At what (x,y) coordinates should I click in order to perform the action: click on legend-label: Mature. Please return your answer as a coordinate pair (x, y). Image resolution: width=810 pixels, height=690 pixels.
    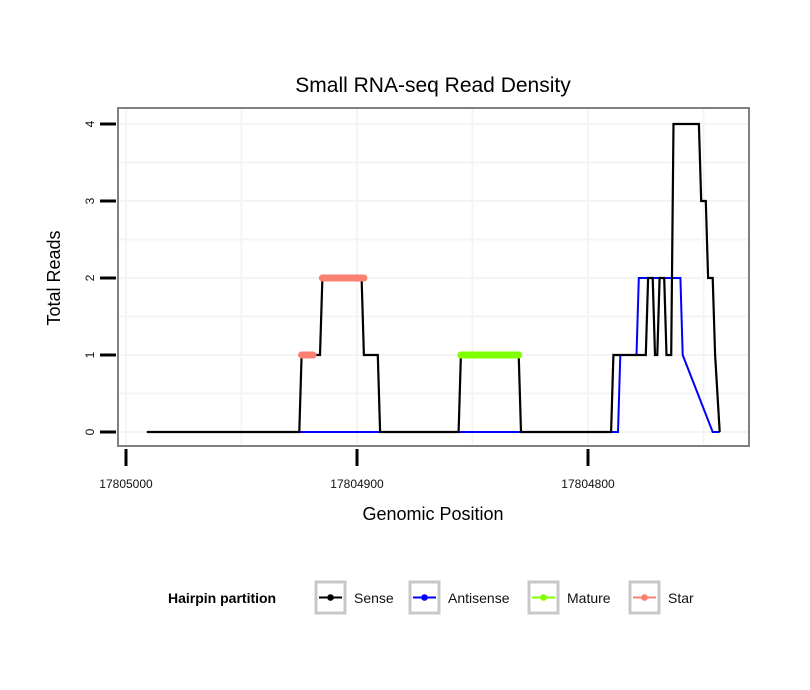
    Looking at the image, I should click on (589, 598).